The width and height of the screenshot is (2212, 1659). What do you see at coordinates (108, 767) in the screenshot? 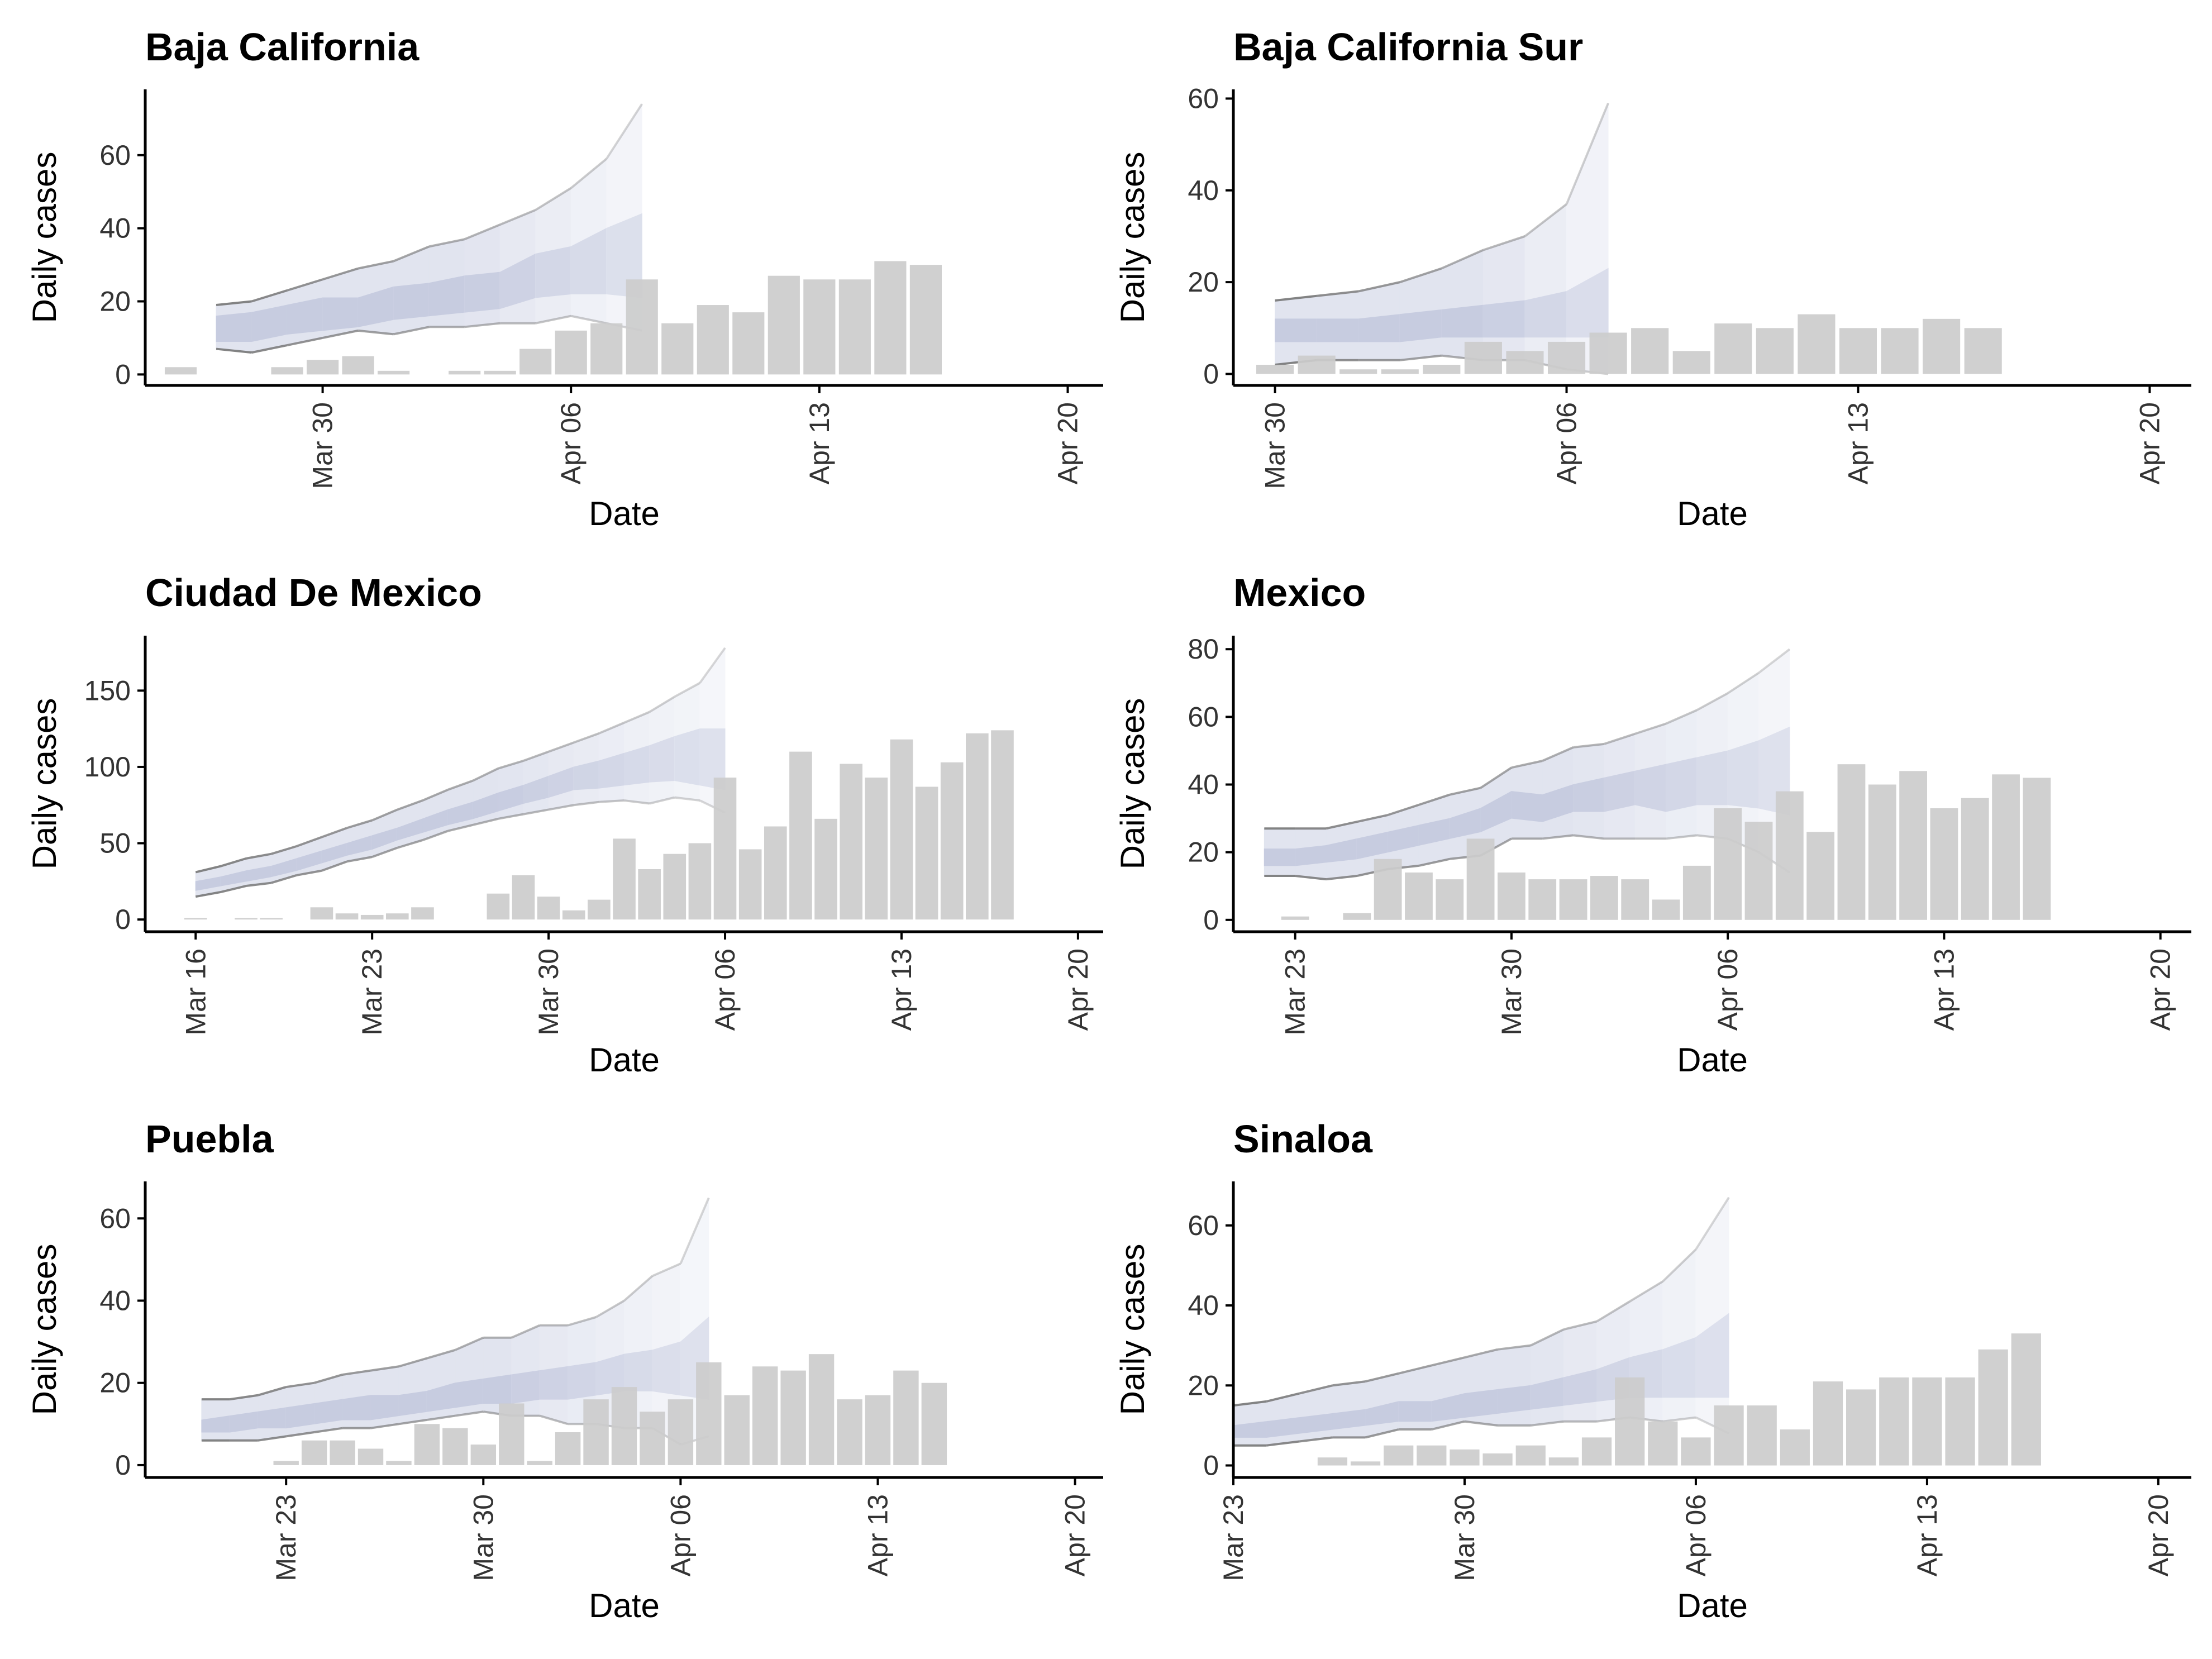
I see `y-tick-label: 100` at bounding box center [108, 767].